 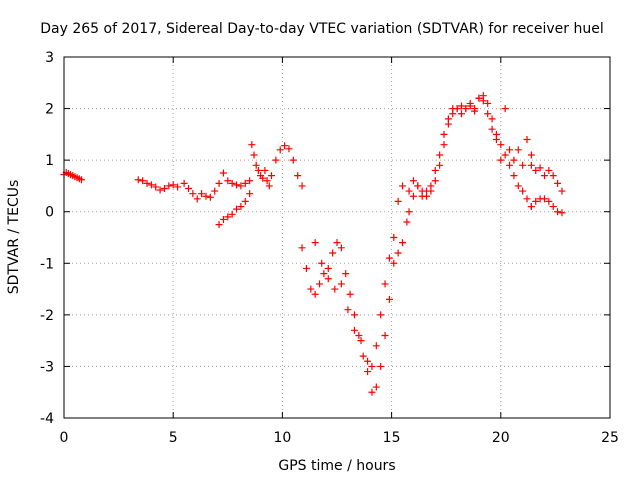 What do you see at coordinates (64, 438) in the screenshot?
I see `x-tick-label: 0` at bounding box center [64, 438].